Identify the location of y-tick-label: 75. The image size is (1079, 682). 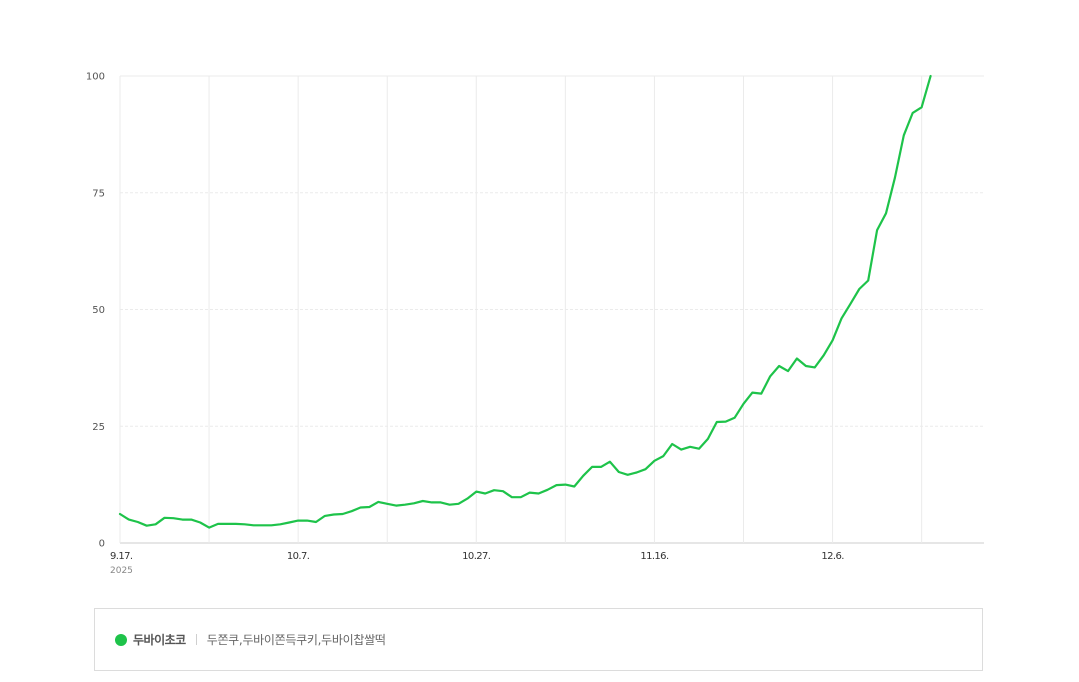
(98, 193).